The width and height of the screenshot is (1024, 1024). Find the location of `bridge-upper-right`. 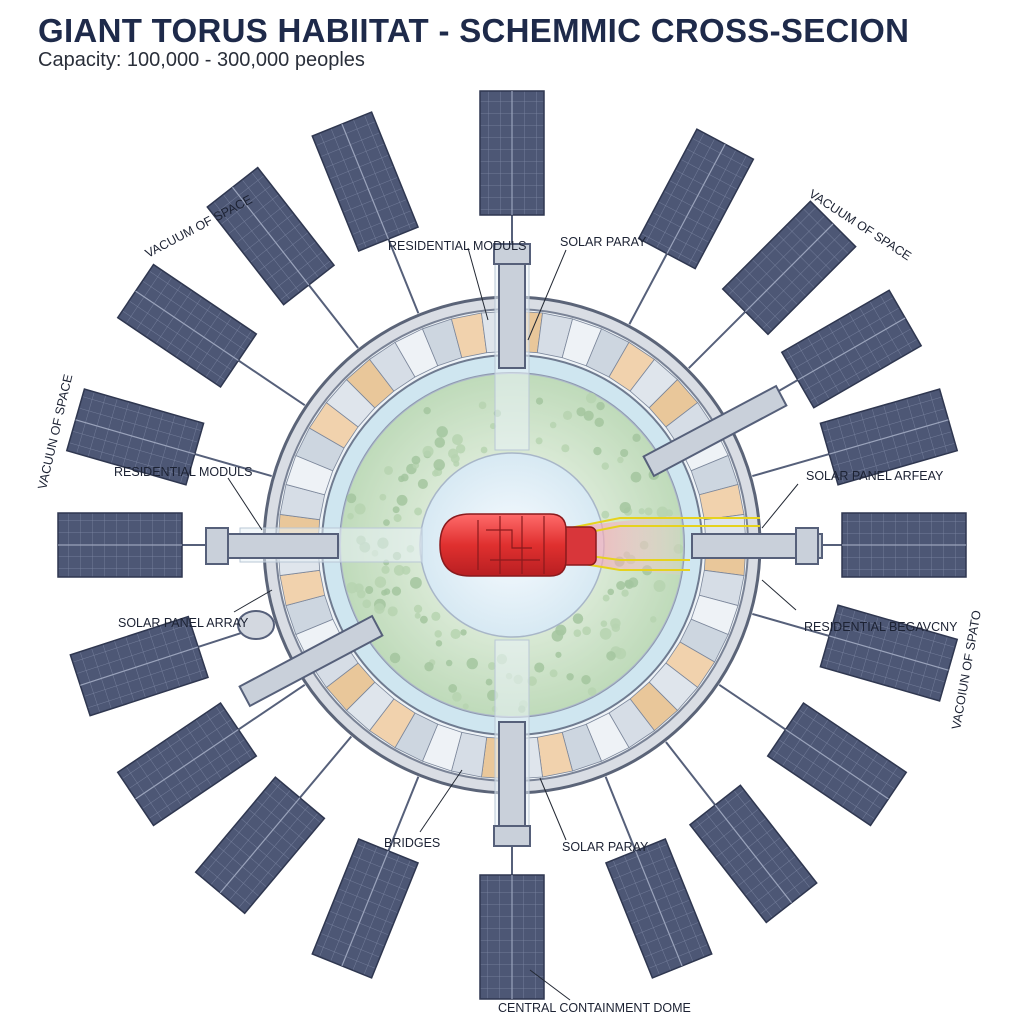

bridge-upper-right is located at coordinates (715, 431).